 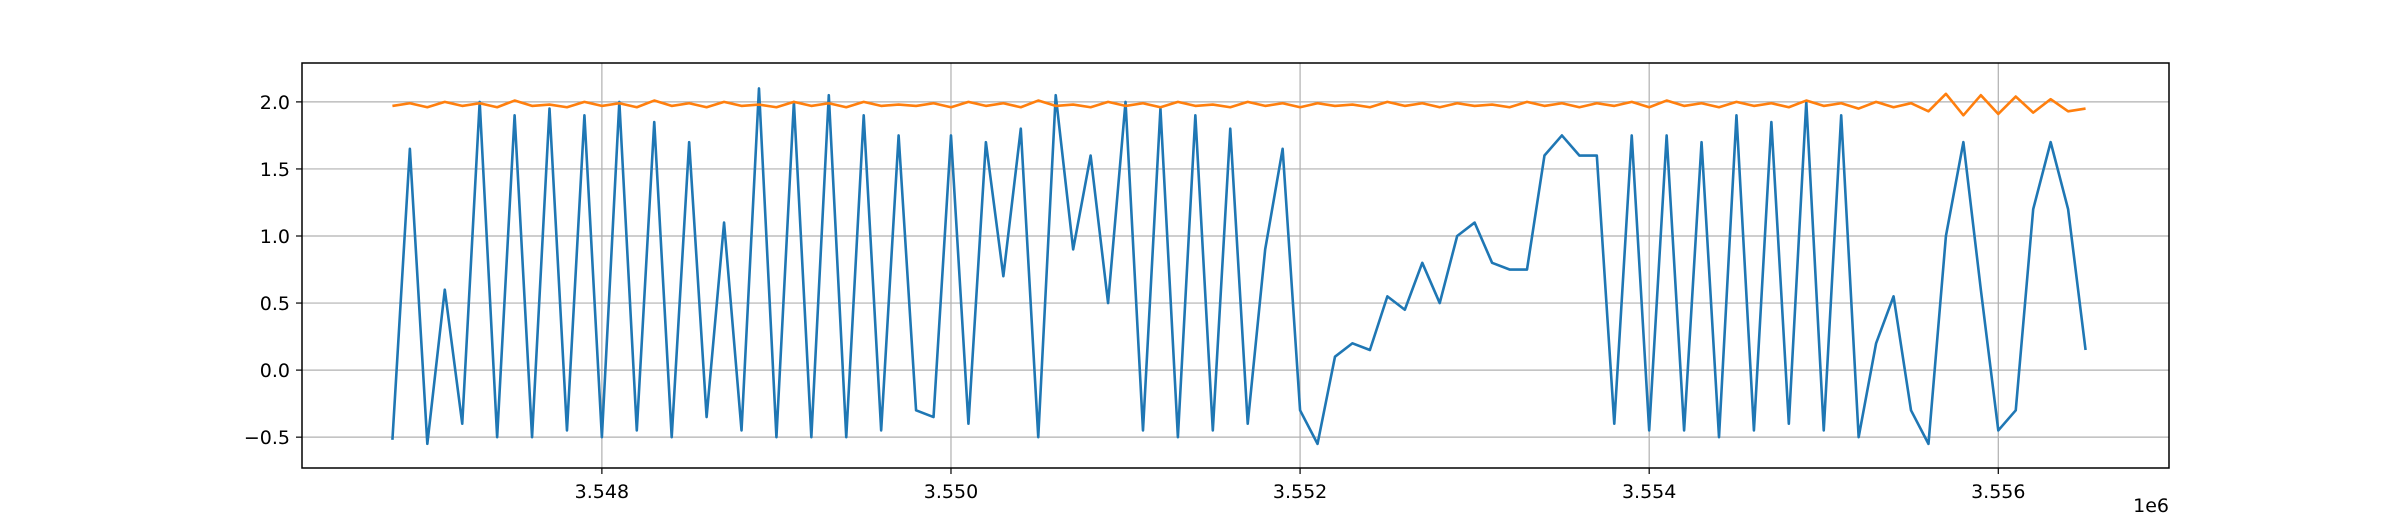 What do you see at coordinates (2151, 506) in the screenshot?
I see `x-offset-label: 1e6` at bounding box center [2151, 506].